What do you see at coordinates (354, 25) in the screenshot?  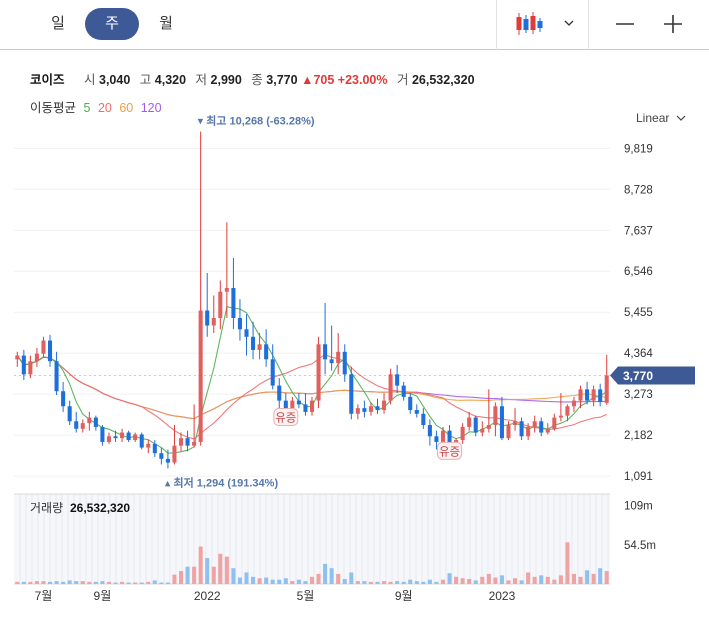 I see `top-toolbar: 일 주 월` at bounding box center [354, 25].